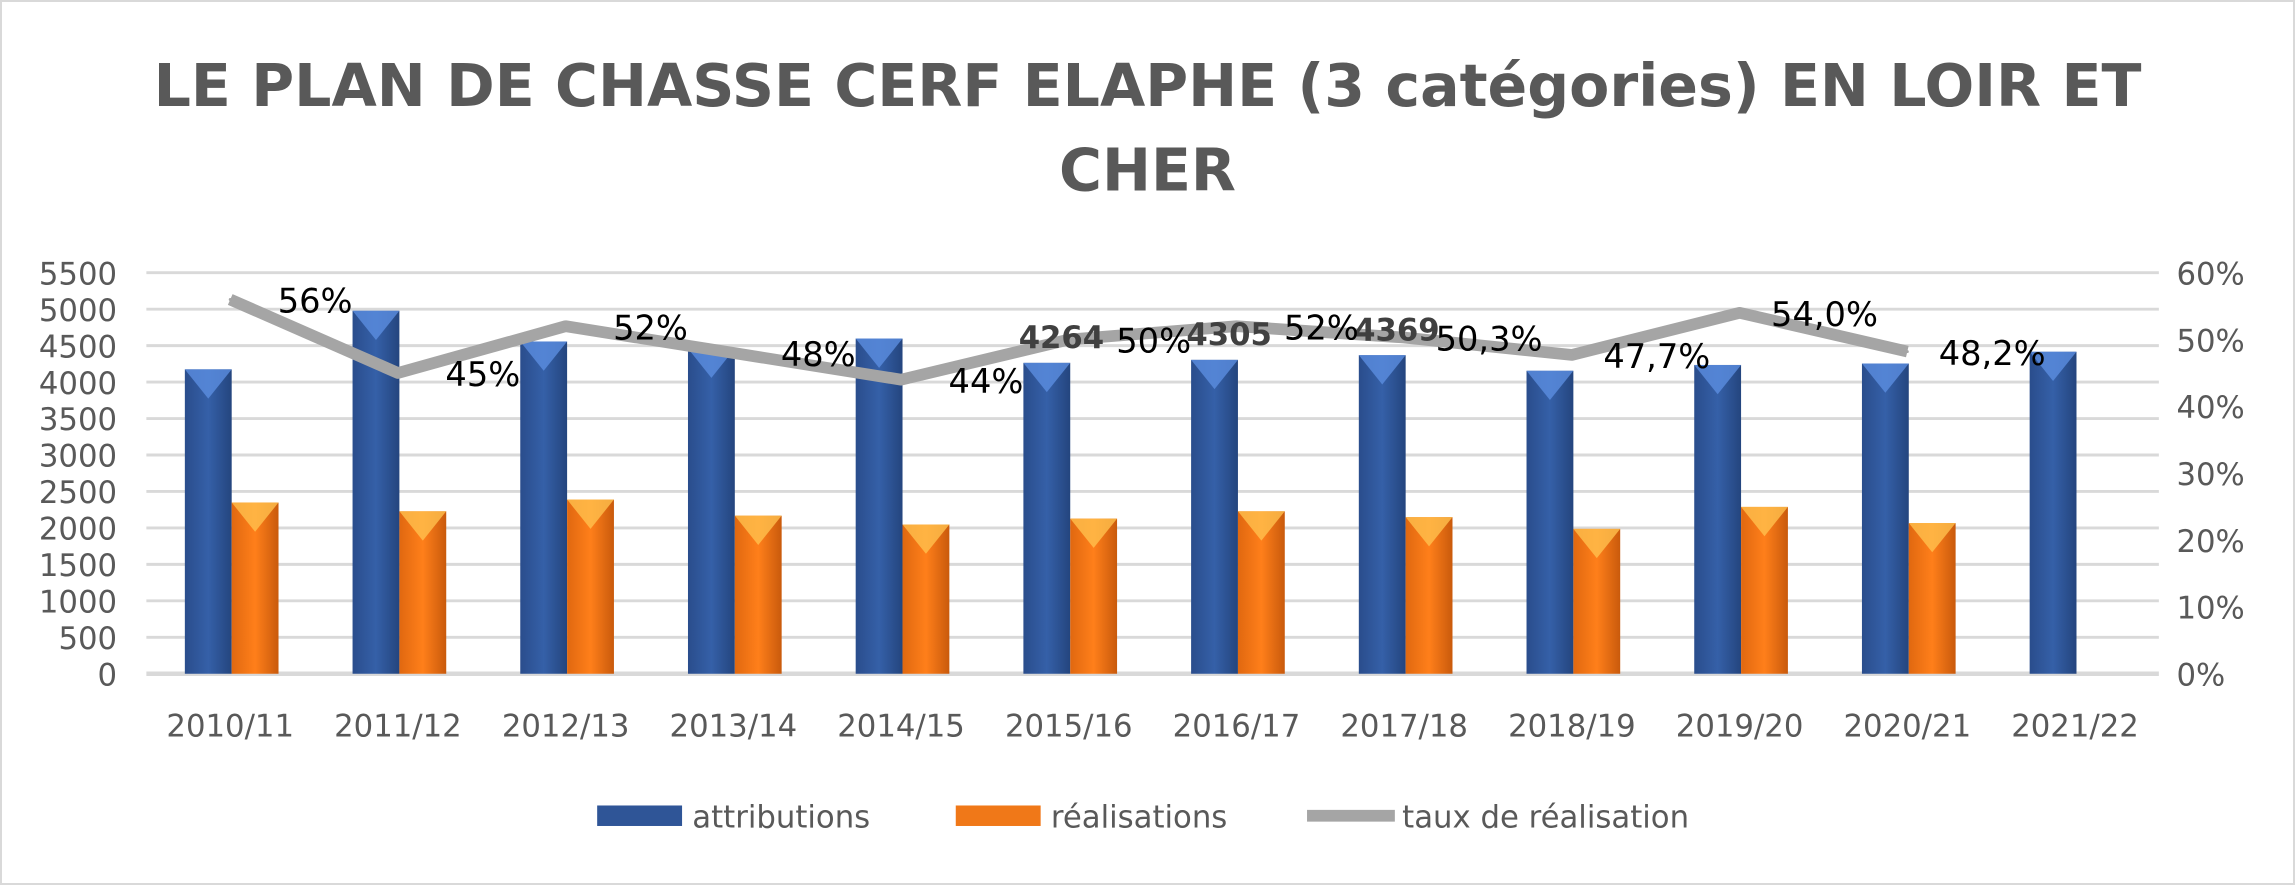 The image size is (2295, 885). Describe the element at coordinates (2210, 542) in the screenshot. I see `y-right-tick-label: 20%` at that location.